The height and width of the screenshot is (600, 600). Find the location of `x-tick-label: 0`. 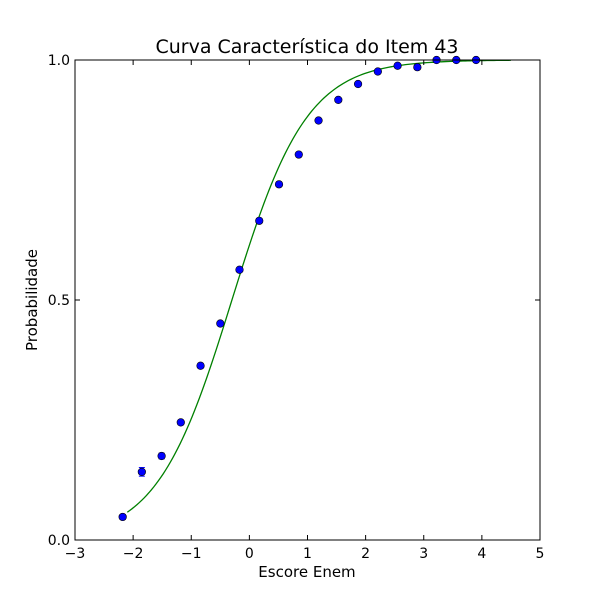

x-tick-label: 0 is located at coordinates (249, 554).